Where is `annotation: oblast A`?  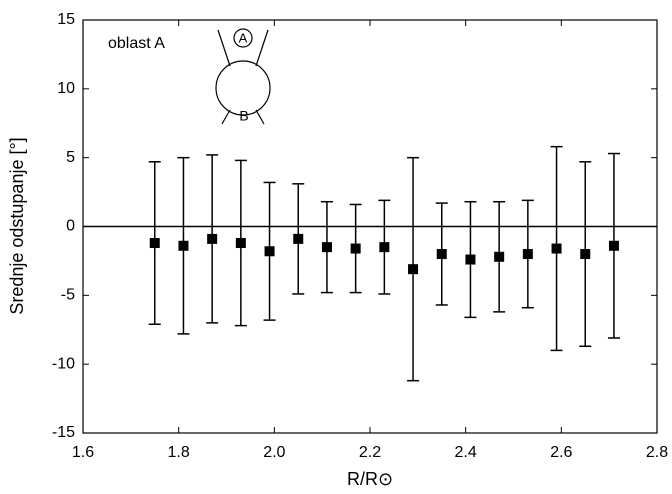 annotation: oblast A is located at coordinates (136, 43).